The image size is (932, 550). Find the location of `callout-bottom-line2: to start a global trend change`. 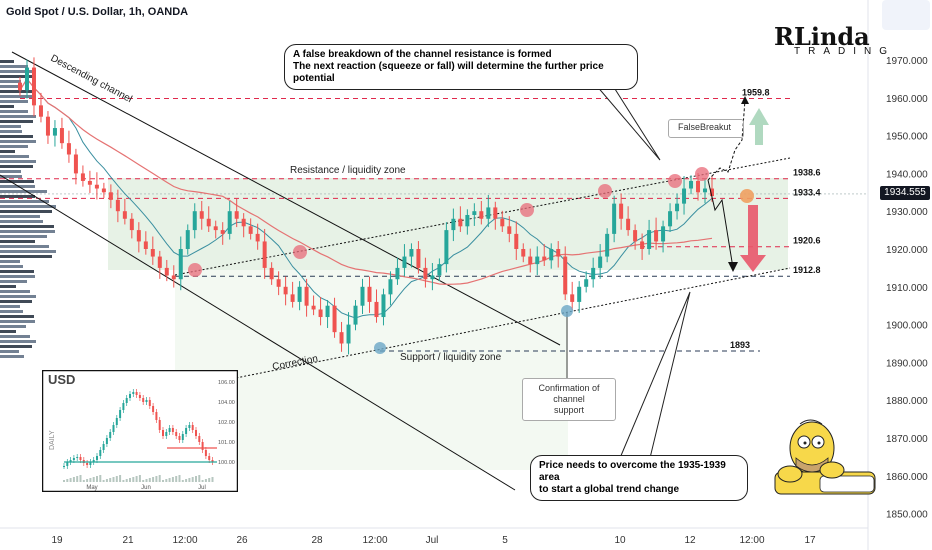

callout-bottom-line2: to start a global trend change is located at coordinates (609, 489).